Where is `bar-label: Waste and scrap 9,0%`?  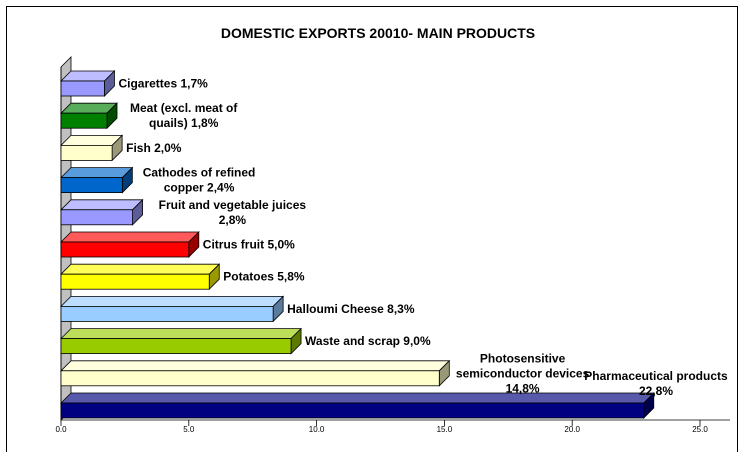
bar-label: Waste and scrap 9,0% is located at coordinates (368, 341).